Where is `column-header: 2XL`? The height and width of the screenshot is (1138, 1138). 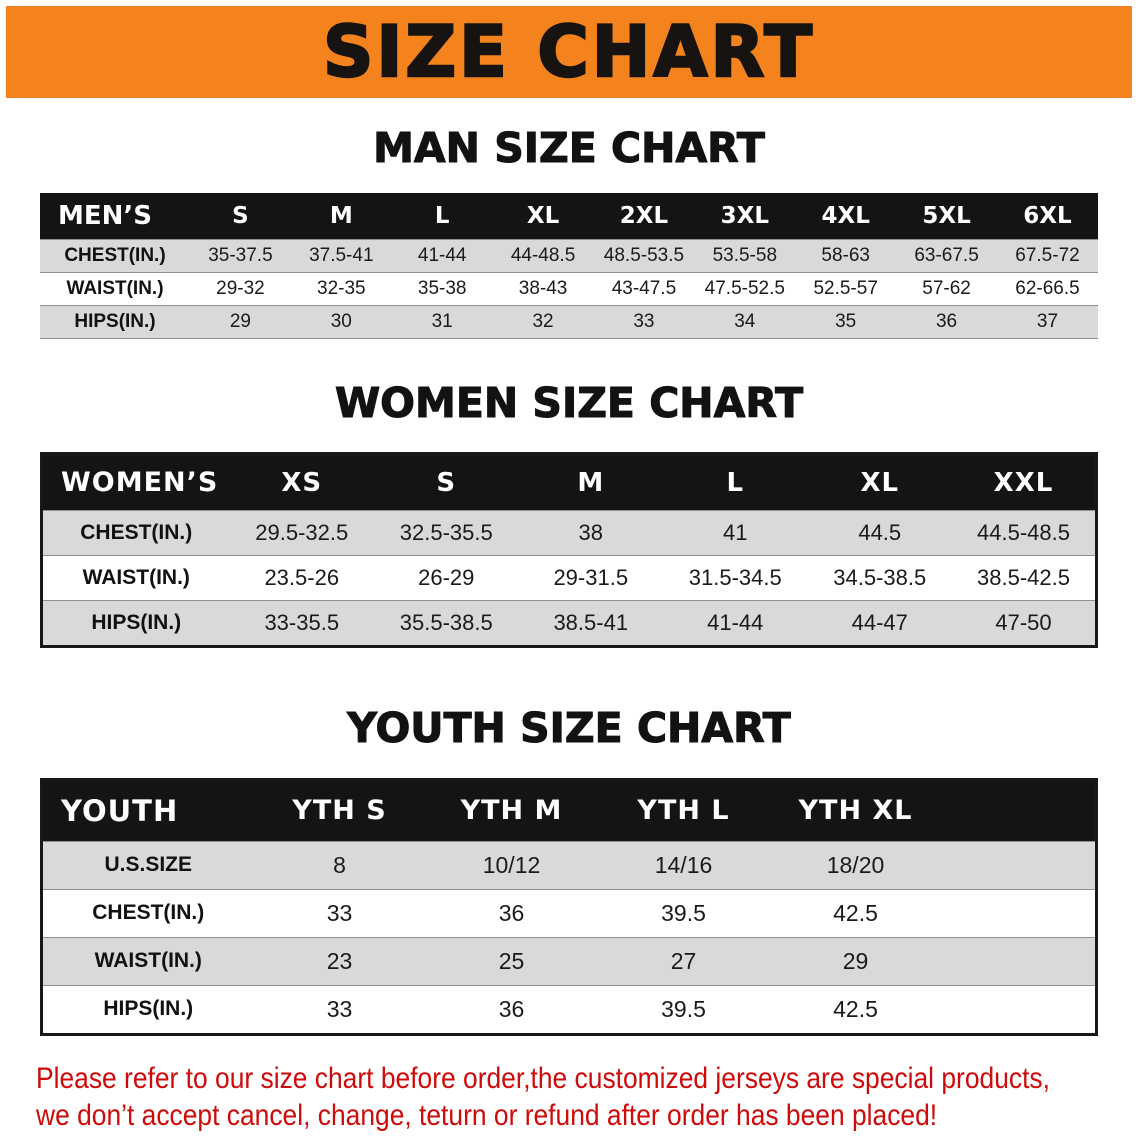
column-header: 2XL is located at coordinates (644, 216).